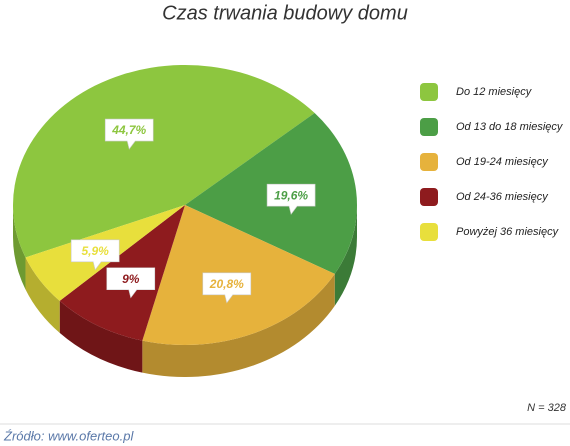  Describe the element at coordinates (131, 279) in the screenshot. I see `label-text: 9%` at that location.